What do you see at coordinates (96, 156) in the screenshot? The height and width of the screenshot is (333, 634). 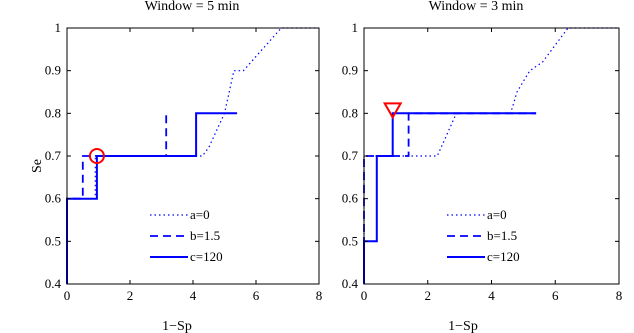 I see `highlight-marker-circle` at bounding box center [96, 156].